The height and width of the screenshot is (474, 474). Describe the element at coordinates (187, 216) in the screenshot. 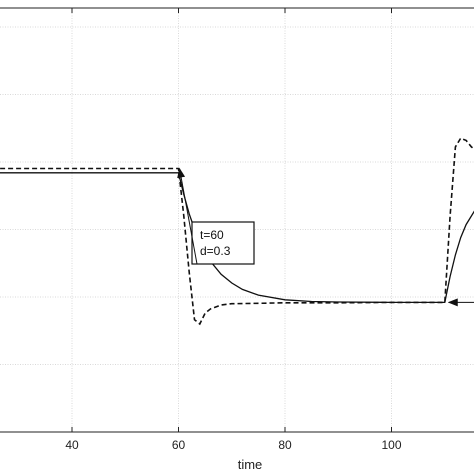

I see `annotation-arrow` at that location.